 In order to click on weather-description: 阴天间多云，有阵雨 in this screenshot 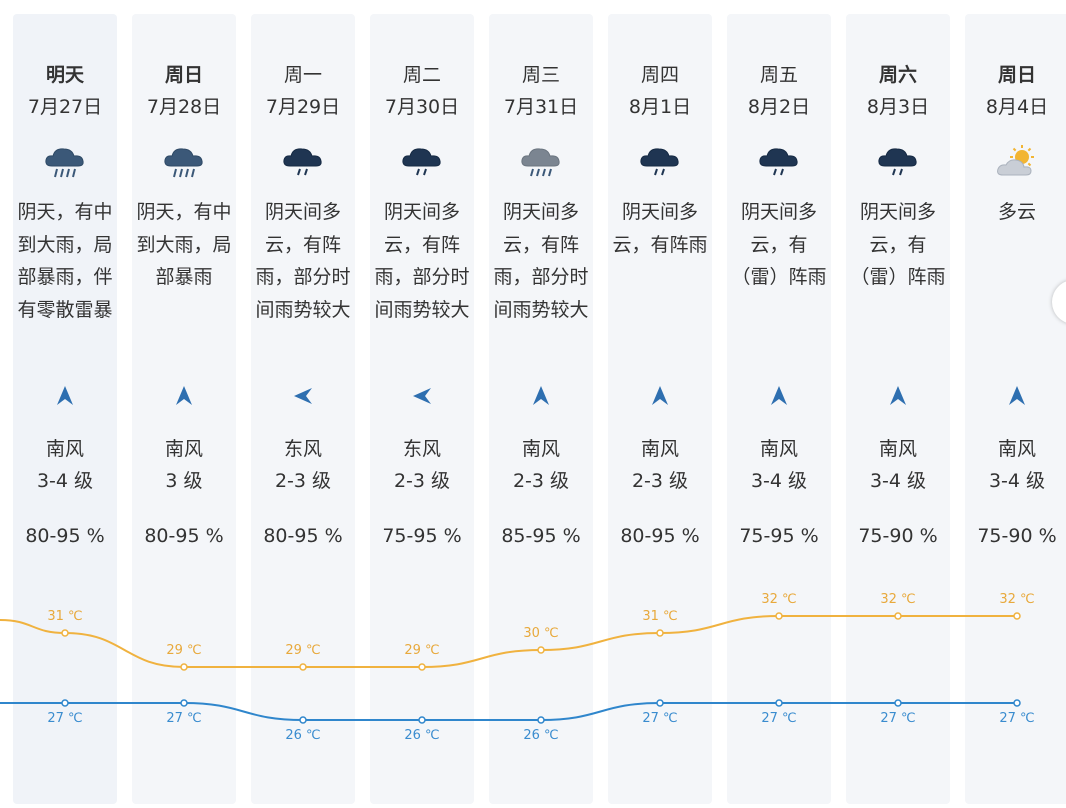, I will do `click(660, 228)`.